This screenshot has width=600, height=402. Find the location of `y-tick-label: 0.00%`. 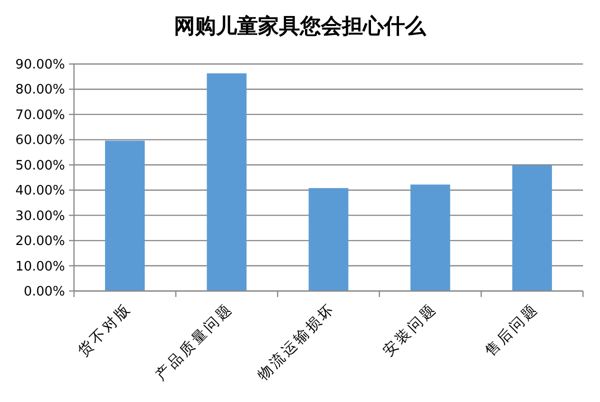

y-tick-label: 0.00% is located at coordinates (44, 292).